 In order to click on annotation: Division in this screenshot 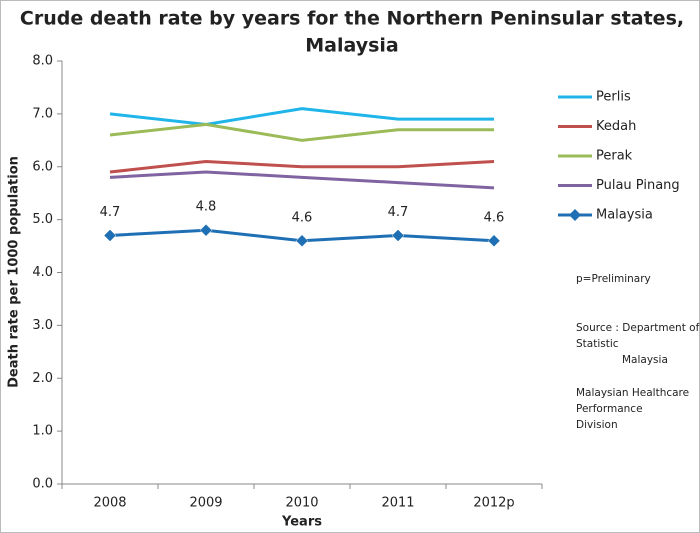, I will do `click(597, 425)`.